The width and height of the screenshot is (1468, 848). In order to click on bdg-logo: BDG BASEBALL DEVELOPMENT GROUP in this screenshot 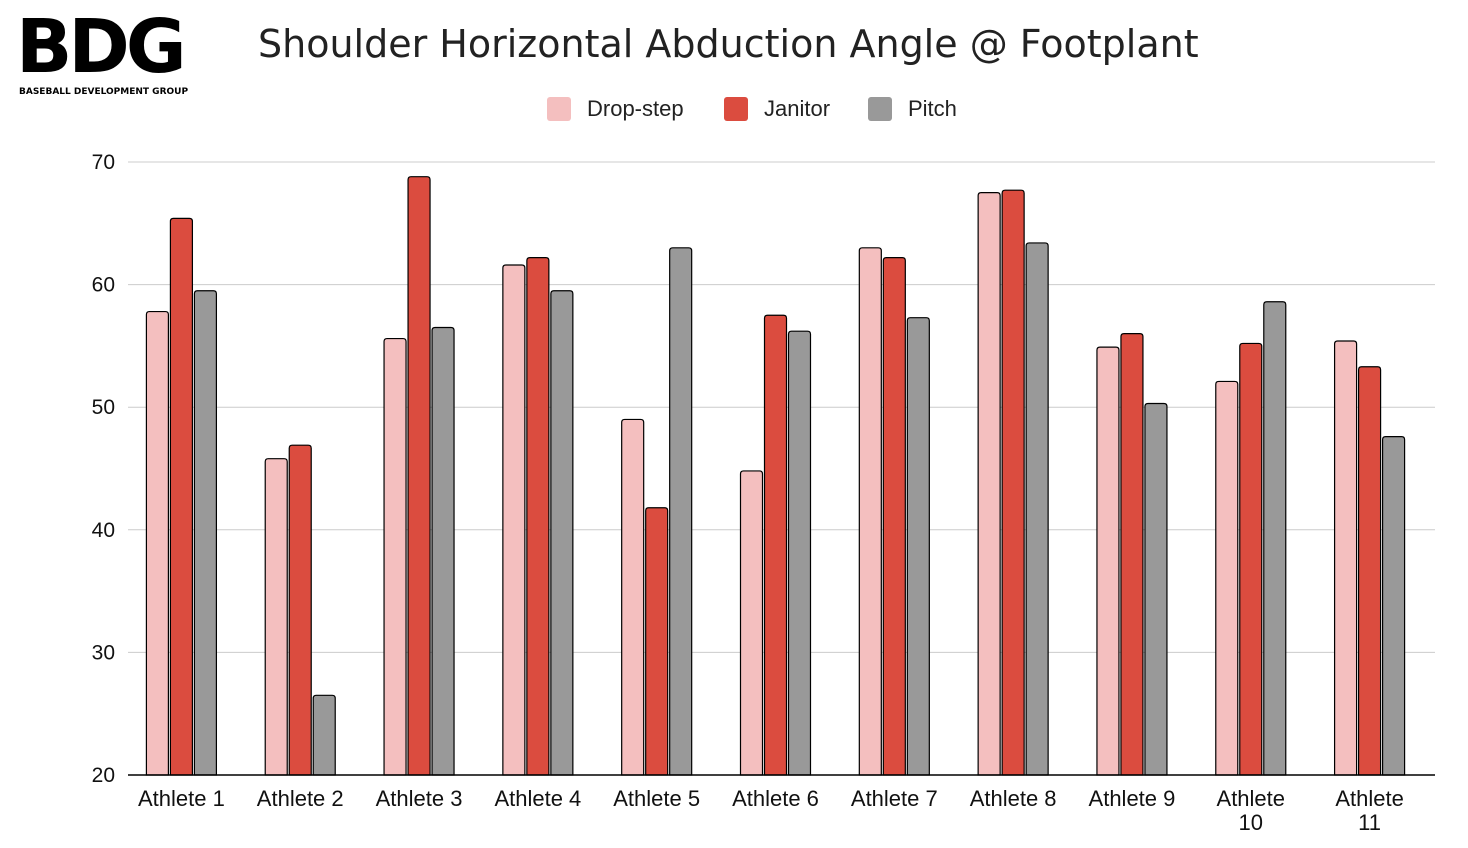, I will do `click(111, 56)`.